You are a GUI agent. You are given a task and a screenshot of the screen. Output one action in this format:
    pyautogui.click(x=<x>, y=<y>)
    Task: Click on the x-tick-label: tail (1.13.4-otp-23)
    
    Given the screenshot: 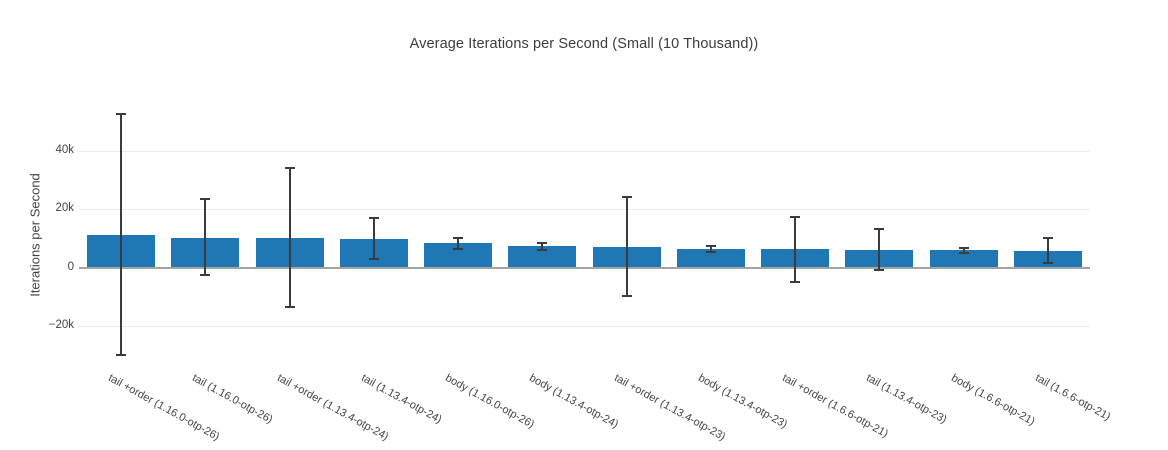 What is the action you would take?
    pyautogui.click(x=906, y=399)
    